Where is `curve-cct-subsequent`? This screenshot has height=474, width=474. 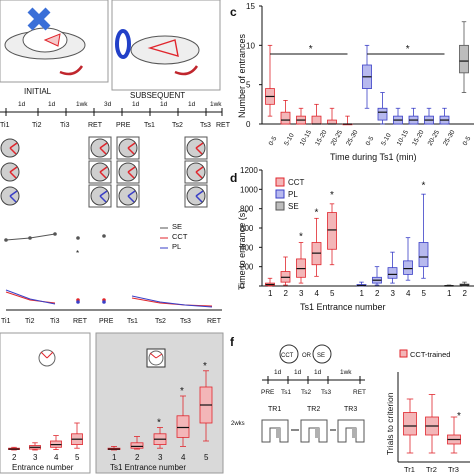 curve-cct-subsequent is located at coordinates (172, 302).